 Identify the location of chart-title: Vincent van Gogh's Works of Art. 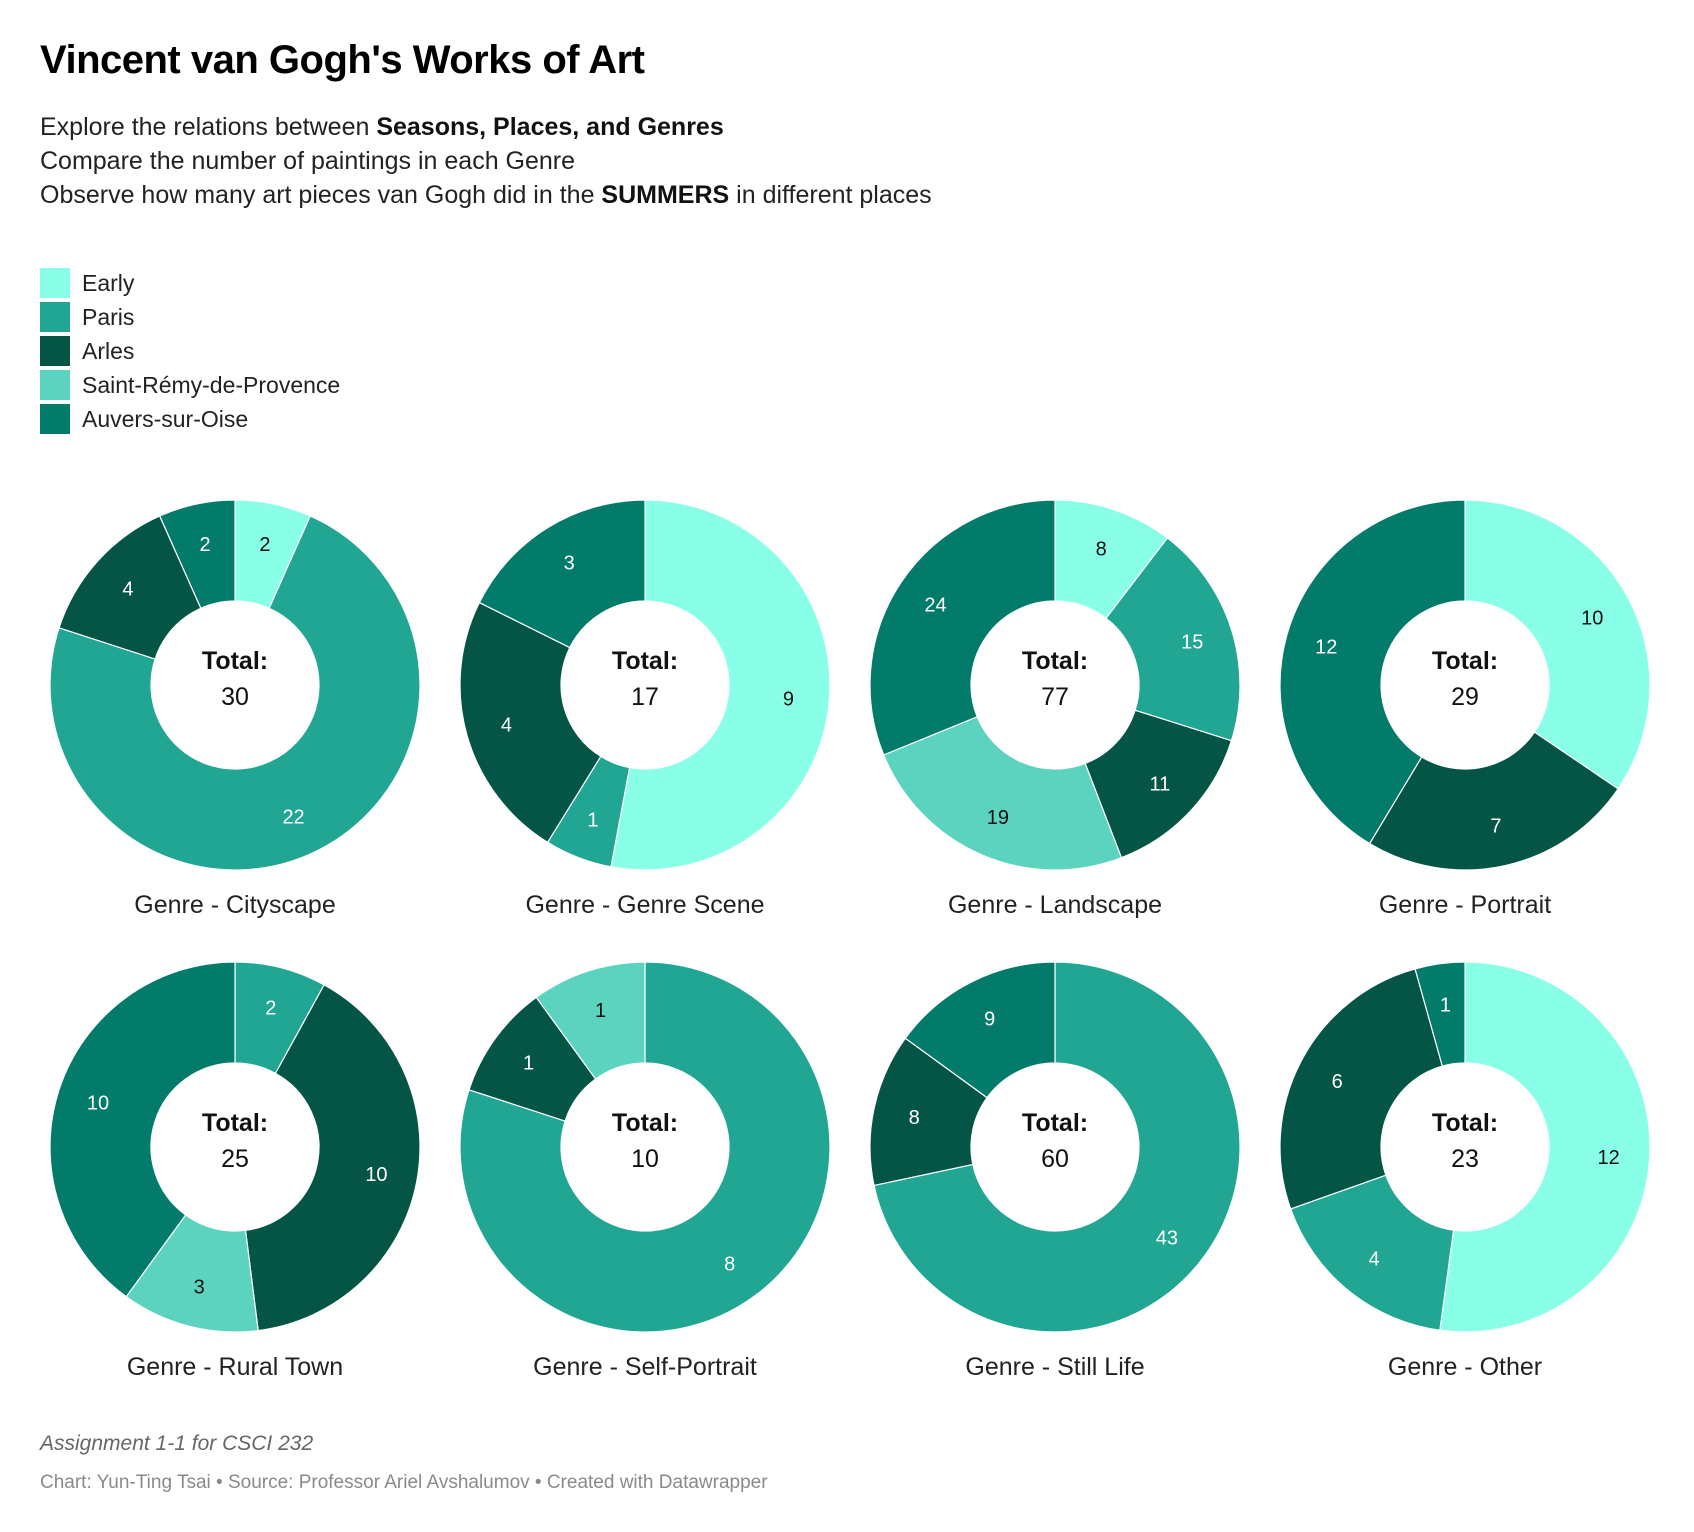
(342, 60).